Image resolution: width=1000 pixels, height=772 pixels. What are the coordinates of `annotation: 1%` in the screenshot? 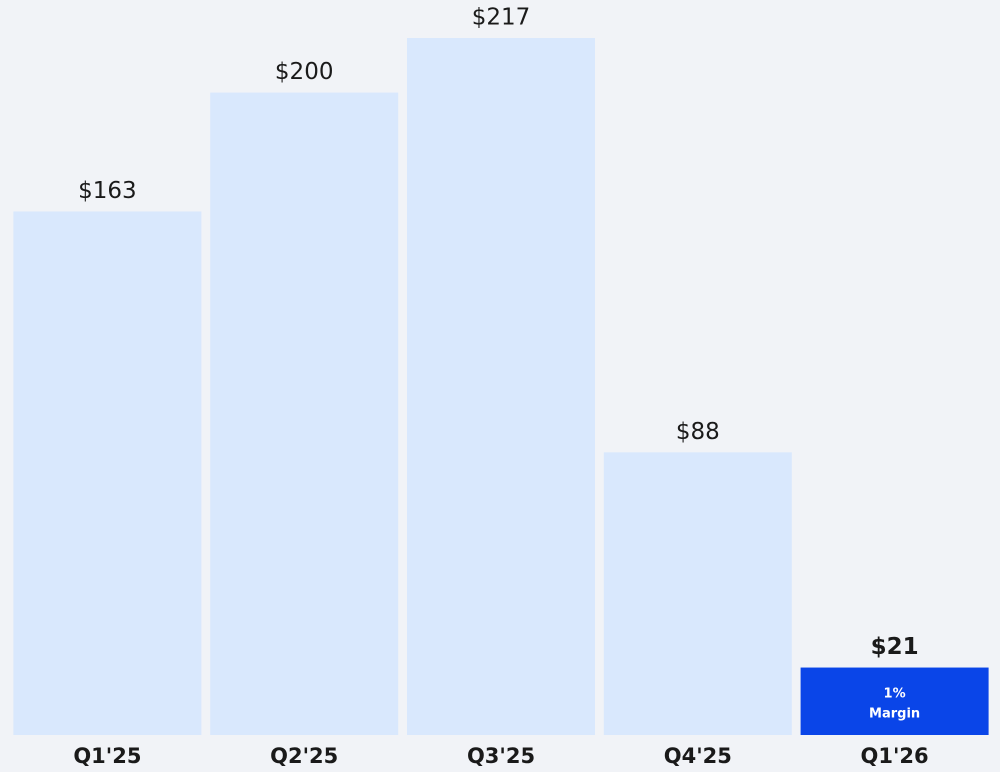 It's located at (895, 694).